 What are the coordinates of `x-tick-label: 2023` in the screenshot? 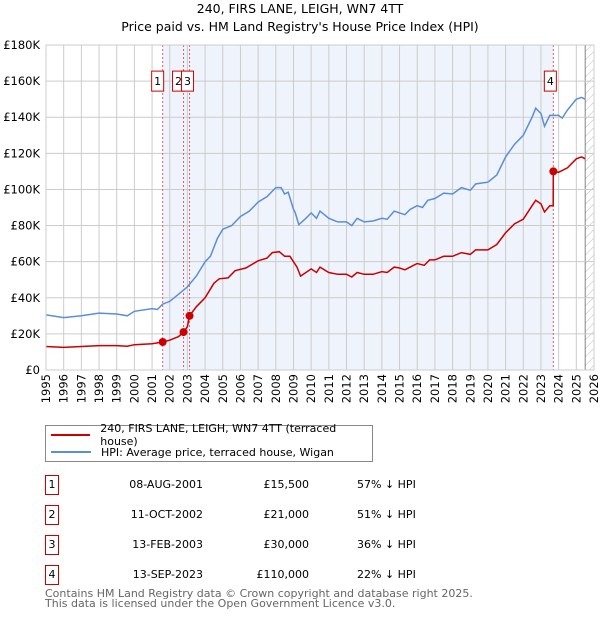 It's located at (541, 388).